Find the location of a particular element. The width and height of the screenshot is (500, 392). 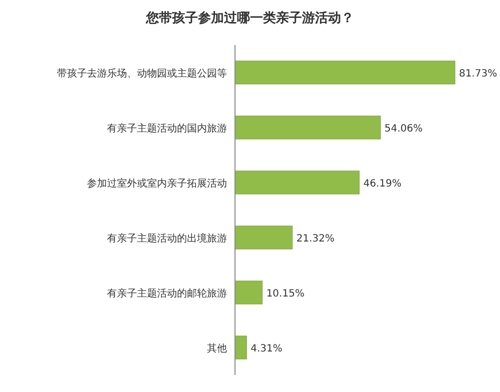

data-label: 81.73% is located at coordinates (478, 74).